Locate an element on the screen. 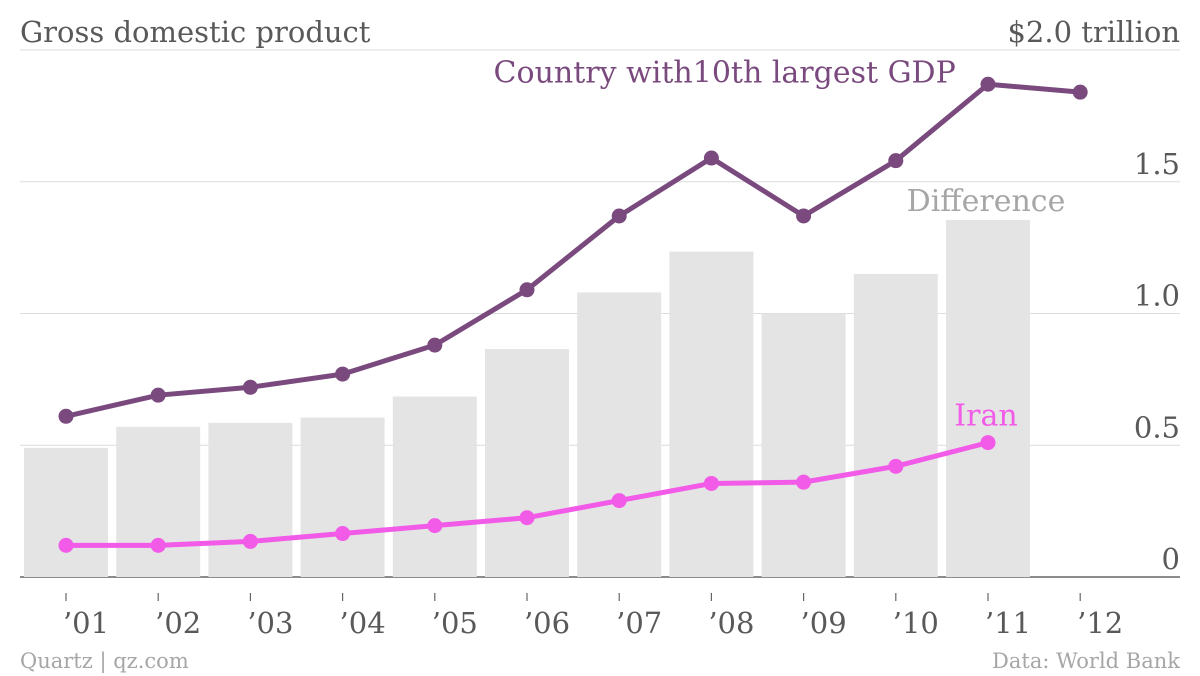  y-tick-label: 0 is located at coordinates (1171, 559).